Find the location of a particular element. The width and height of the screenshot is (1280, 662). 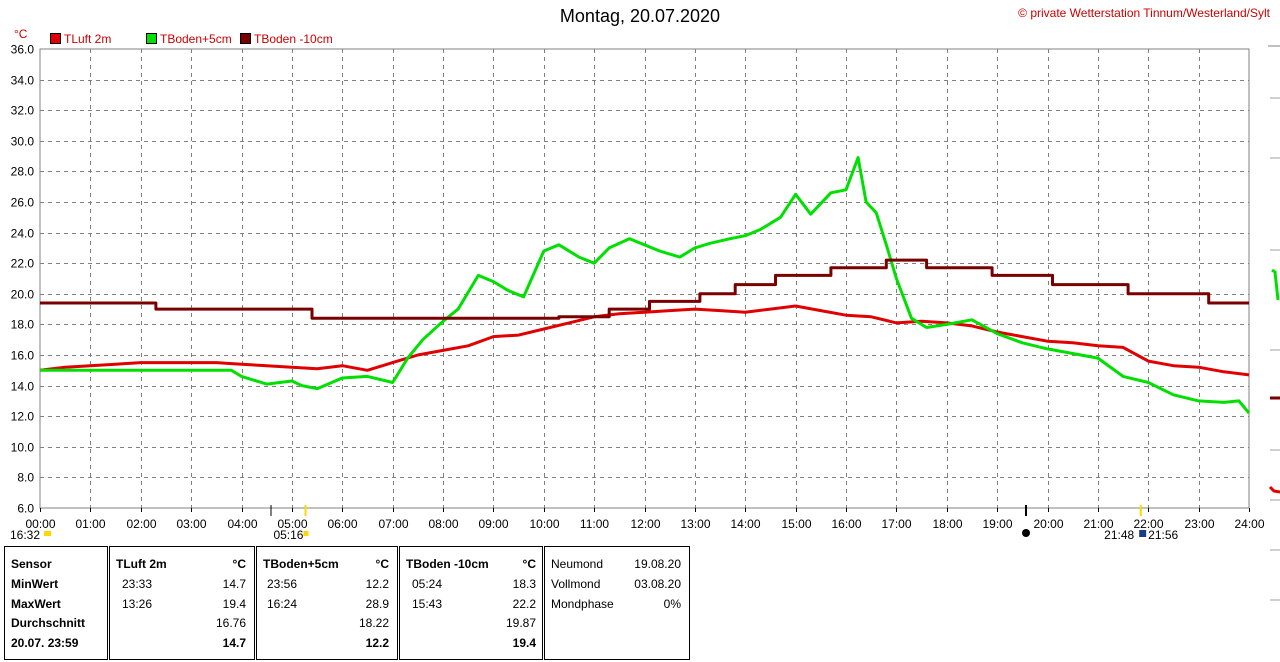

moon-phase-label: Mondphase is located at coordinates (582, 604).